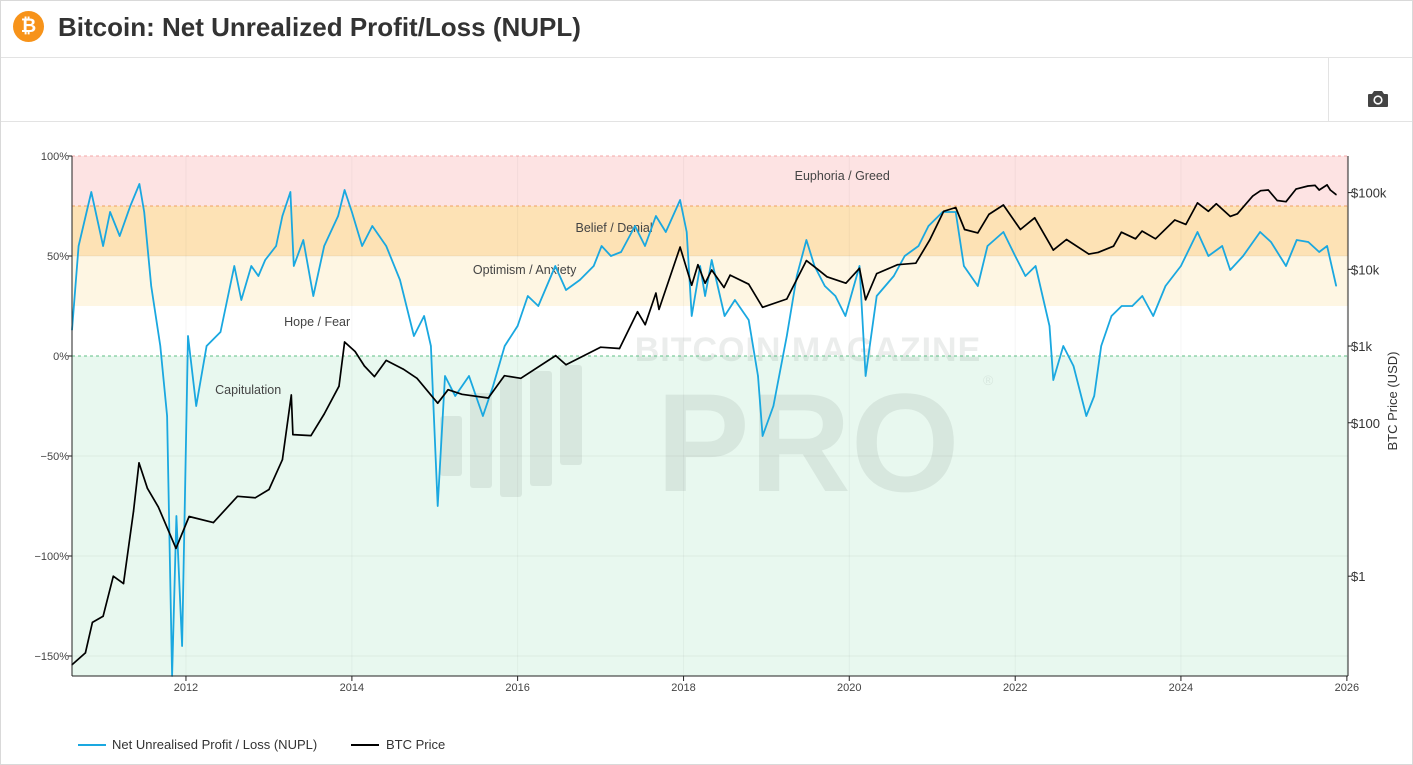  Describe the element at coordinates (517, 688) in the screenshot. I see `x-tick-label-2: 2016` at that location.